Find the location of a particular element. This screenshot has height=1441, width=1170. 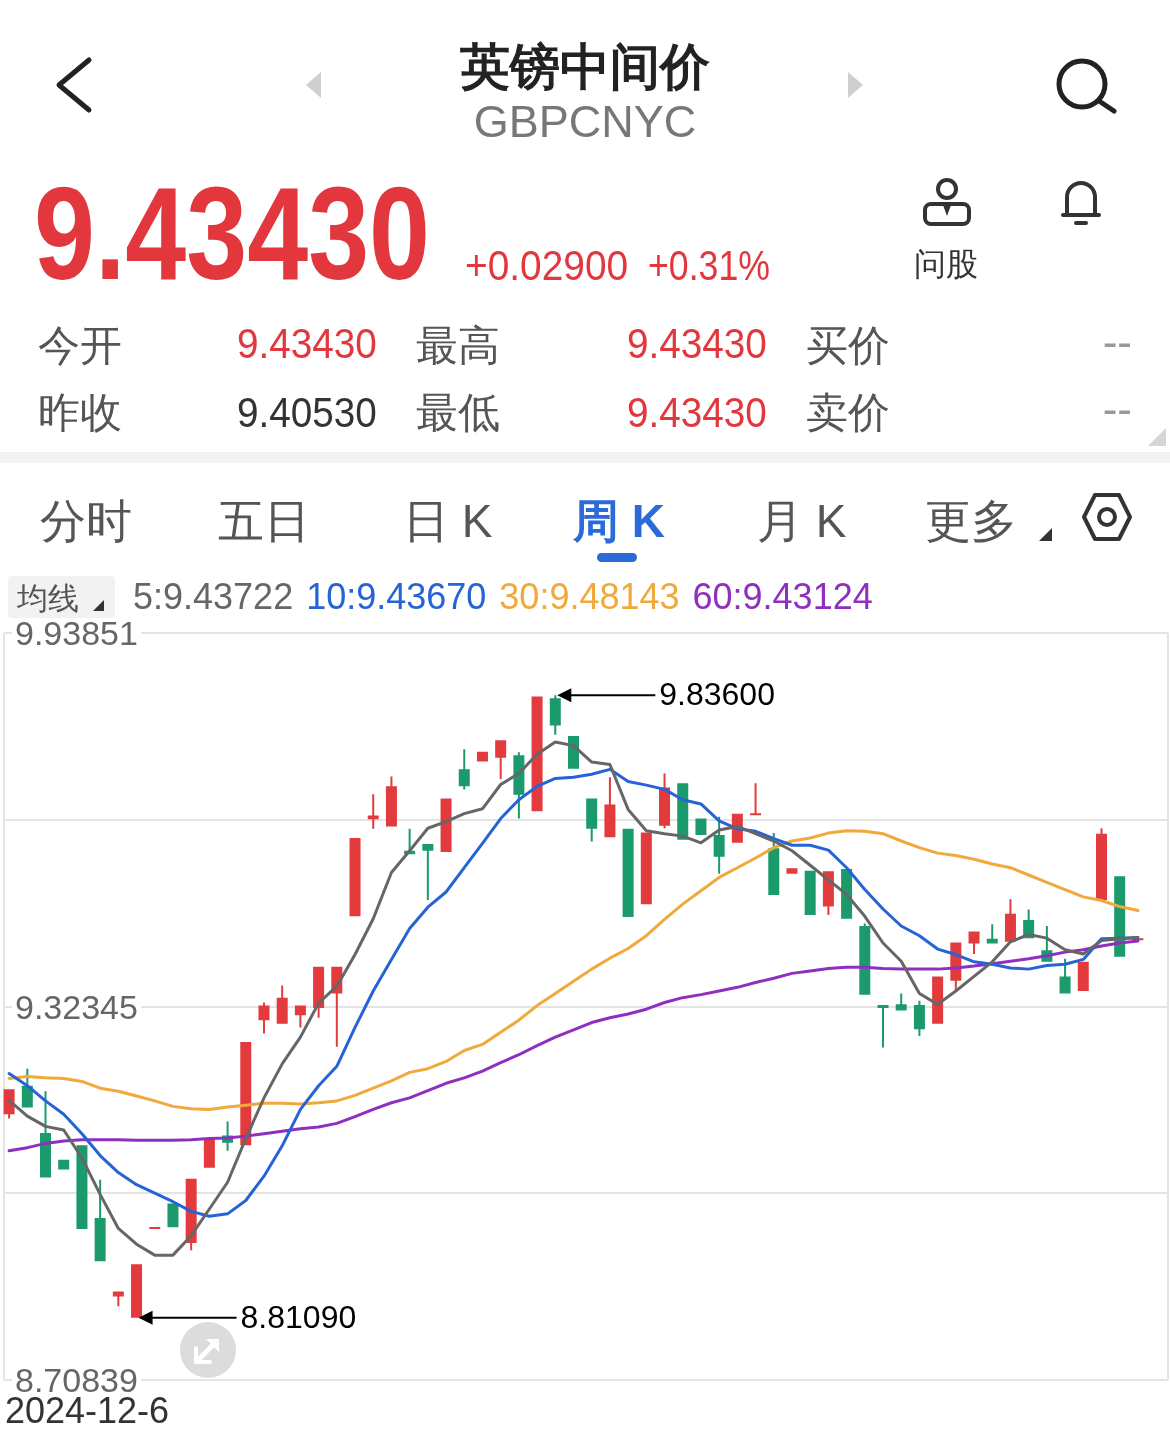

text: +0.02900 is located at coordinates (547, 265).